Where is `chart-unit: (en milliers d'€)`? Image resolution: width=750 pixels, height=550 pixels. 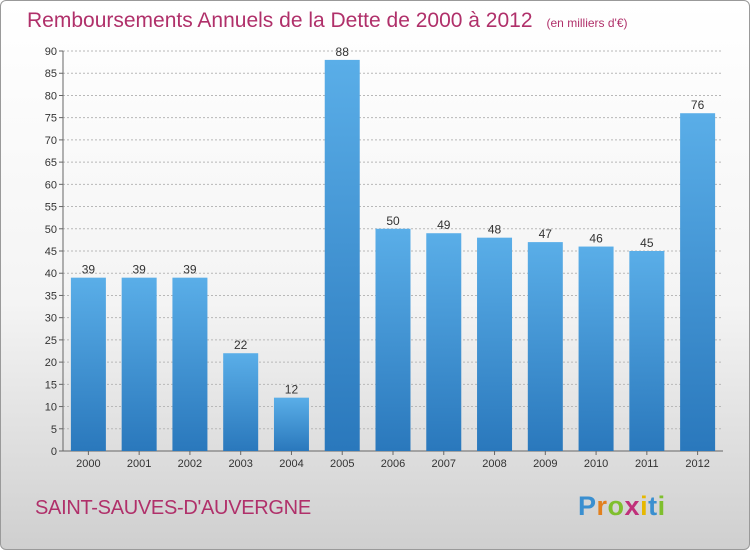 chart-unit: (en milliers d'€) is located at coordinates (587, 23).